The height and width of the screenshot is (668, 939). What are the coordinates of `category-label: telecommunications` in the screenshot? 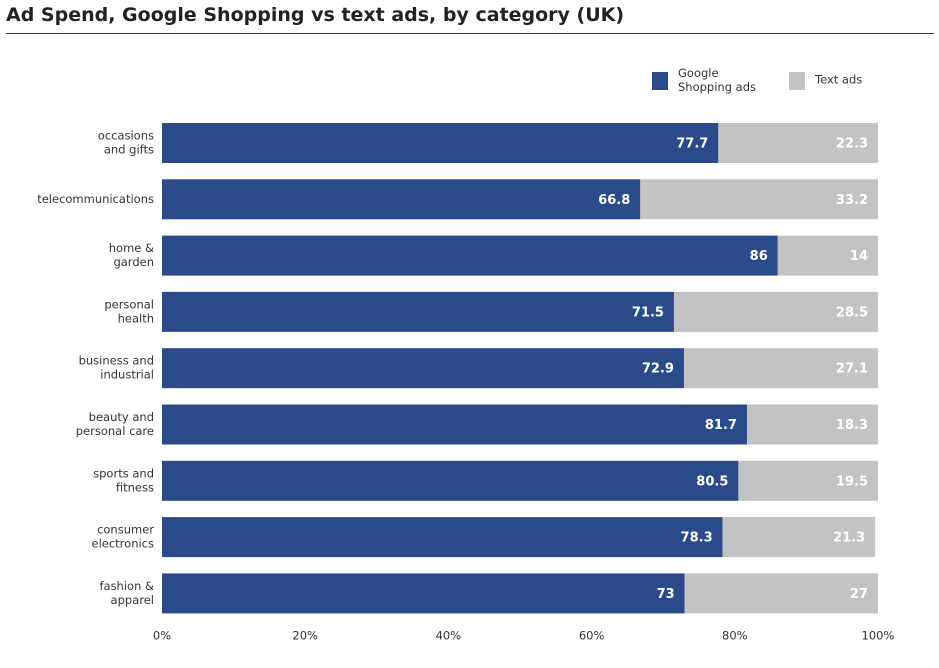 It's located at (95, 199).